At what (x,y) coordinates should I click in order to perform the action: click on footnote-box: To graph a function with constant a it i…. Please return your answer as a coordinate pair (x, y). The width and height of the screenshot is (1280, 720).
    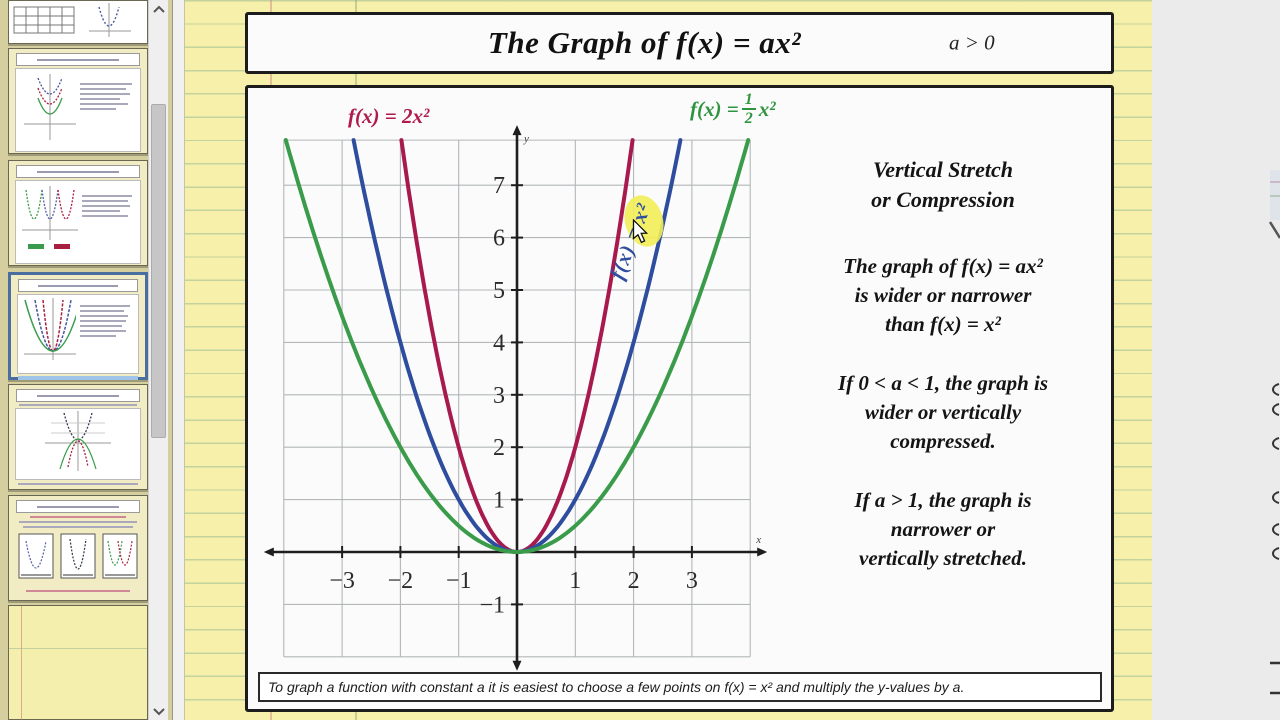
    Looking at the image, I should click on (680, 687).